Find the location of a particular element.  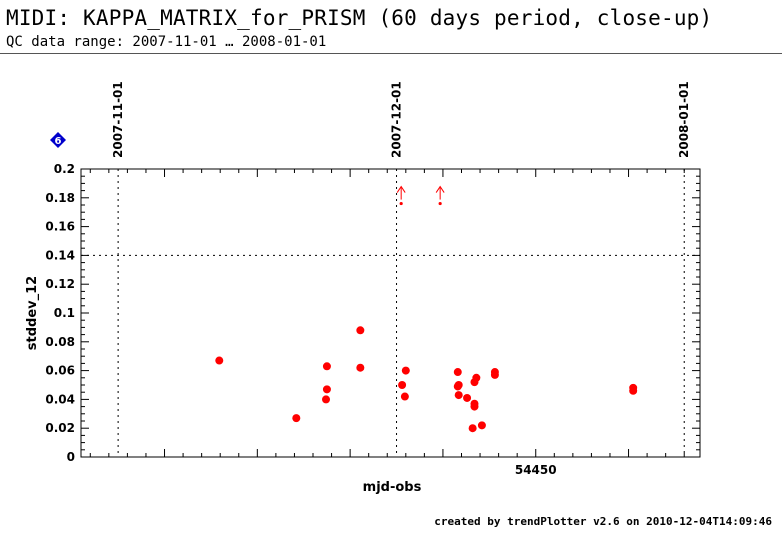

y-tick-label: 0 is located at coordinates (71, 457).